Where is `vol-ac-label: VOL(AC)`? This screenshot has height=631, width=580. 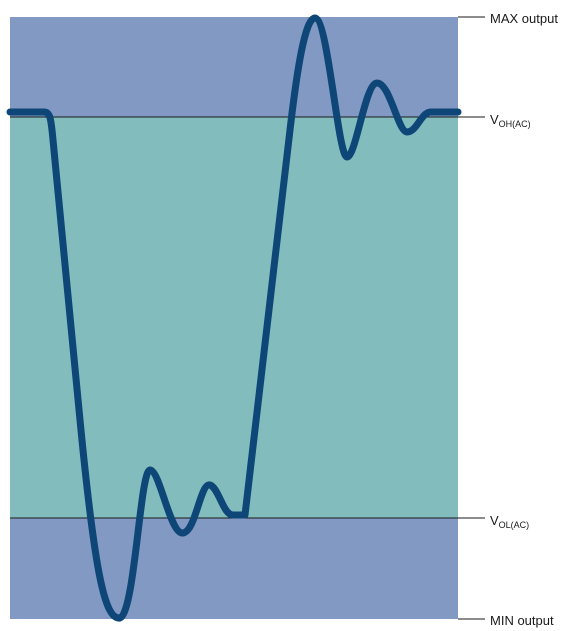
vol-ac-label: VOL(AC) is located at coordinates (509, 522).